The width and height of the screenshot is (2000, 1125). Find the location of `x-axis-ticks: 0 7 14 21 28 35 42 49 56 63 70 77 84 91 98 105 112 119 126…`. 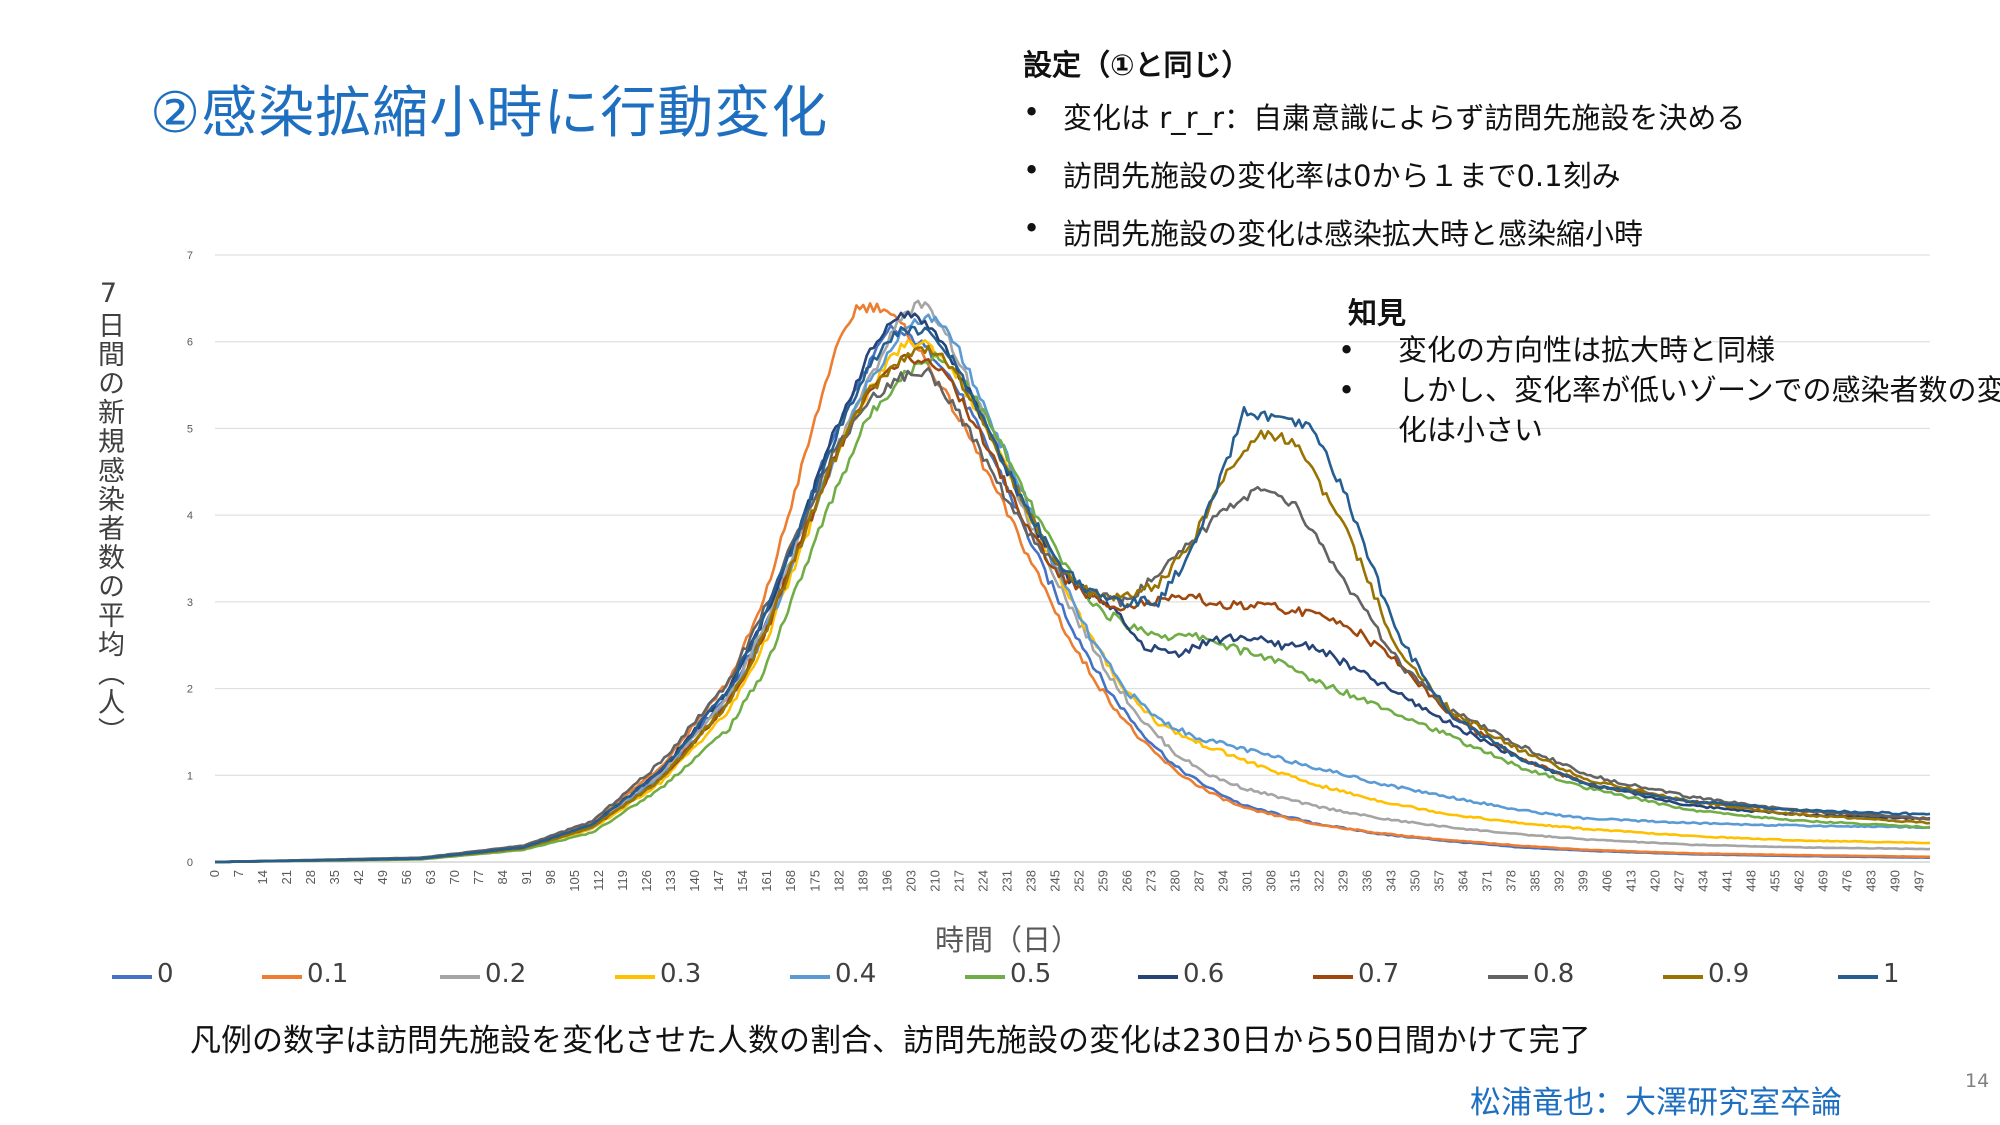

x-axis-ticks: 0 7 14 21 28 35 42 49 56 63 70 77 84 91 98 105 112 119 126… is located at coordinates (1067, 881).